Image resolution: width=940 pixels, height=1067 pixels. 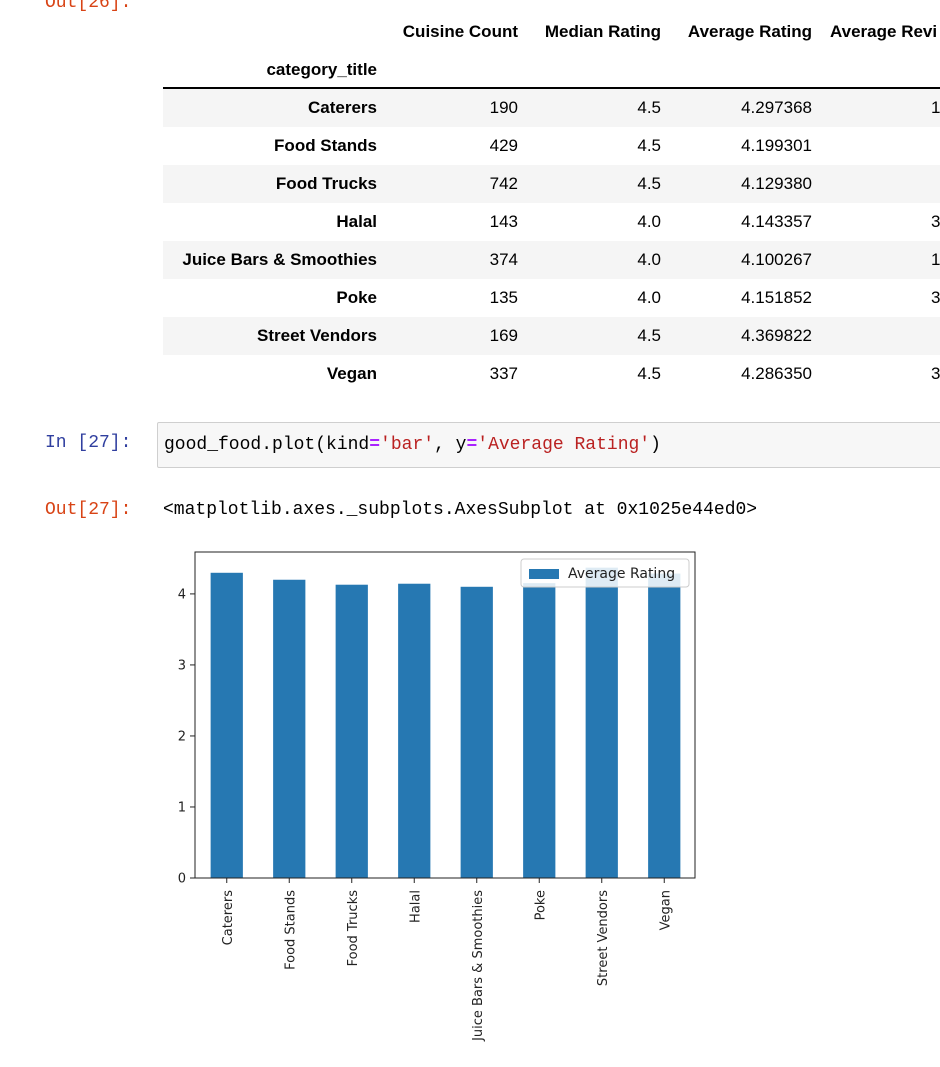 What do you see at coordinates (478, 966) in the screenshot?
I see `x-tick-label: Juice Bars & Smoothies` at bounding box center [478, 966].